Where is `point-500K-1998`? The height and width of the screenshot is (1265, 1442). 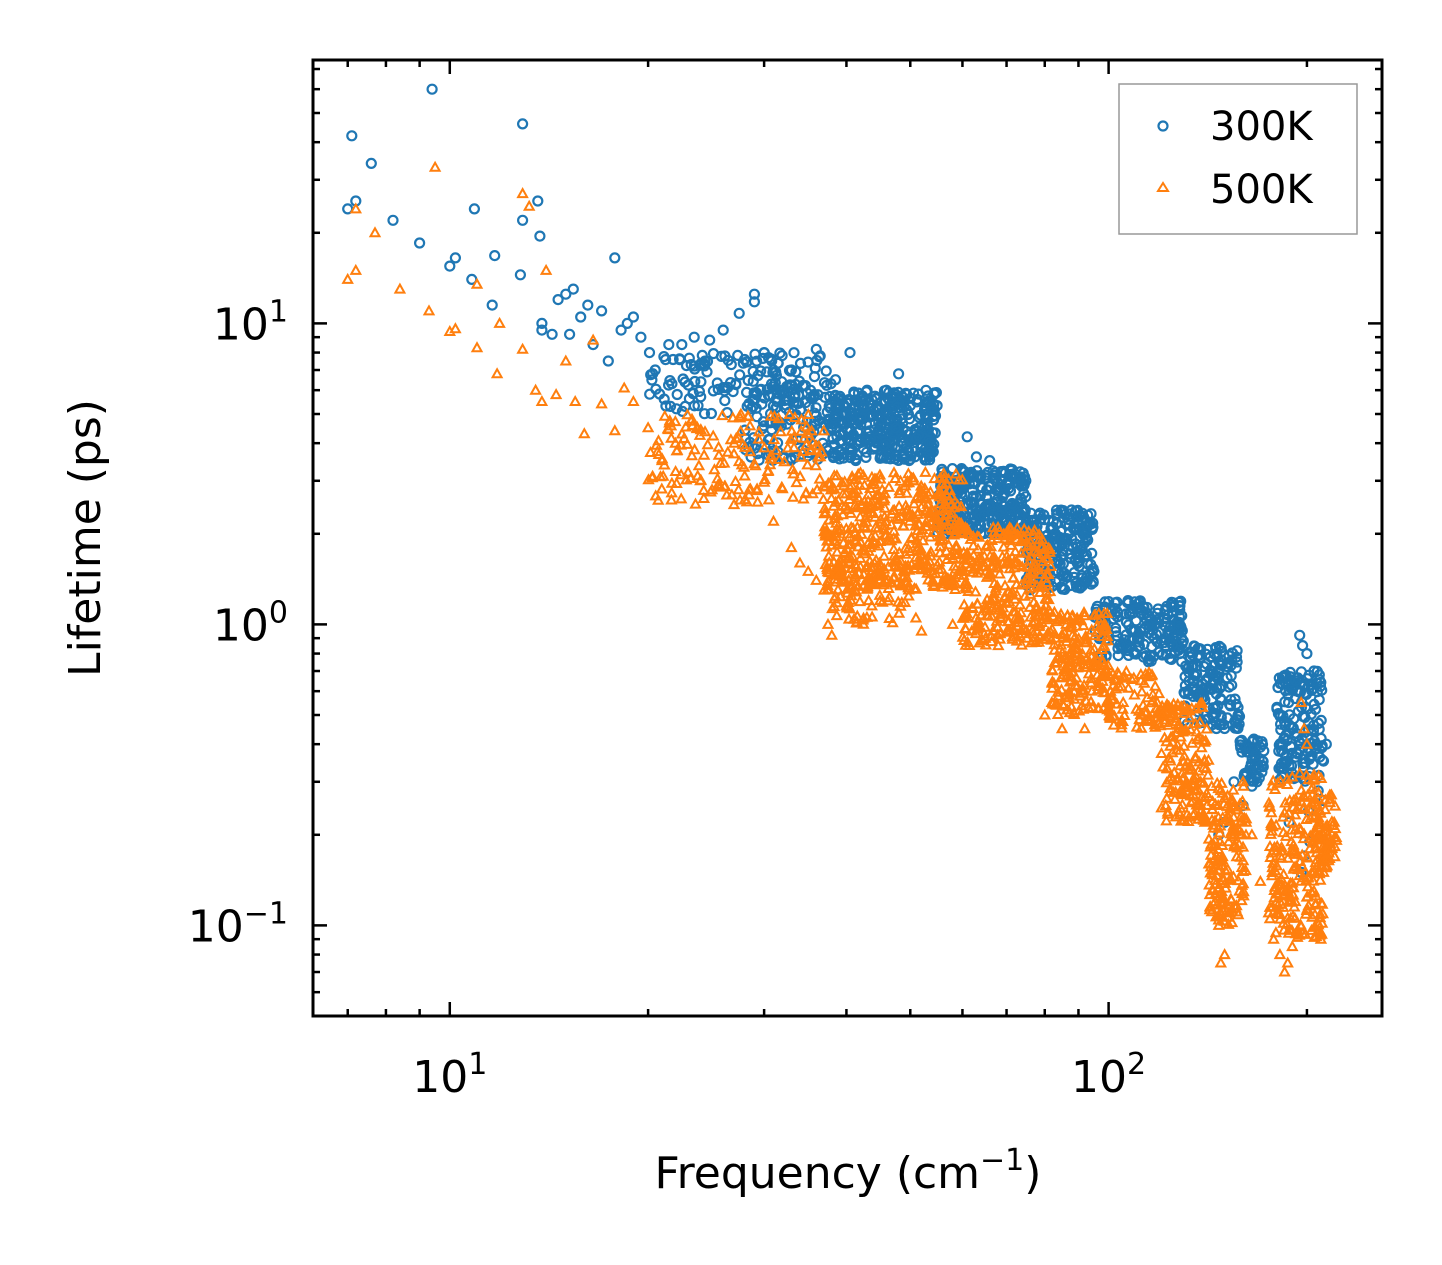
point-500K-1998 is located at coordinates (1183, 761).